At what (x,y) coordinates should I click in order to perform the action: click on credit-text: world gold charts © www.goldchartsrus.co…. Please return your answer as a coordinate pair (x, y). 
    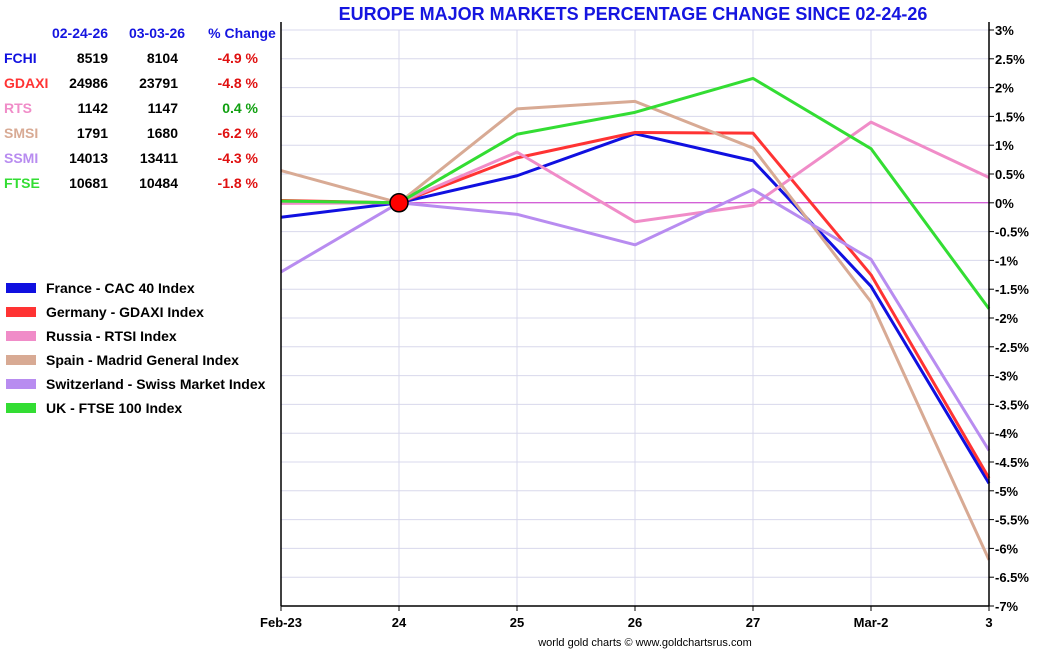
    Looking at the image, I should click on (644, 643).